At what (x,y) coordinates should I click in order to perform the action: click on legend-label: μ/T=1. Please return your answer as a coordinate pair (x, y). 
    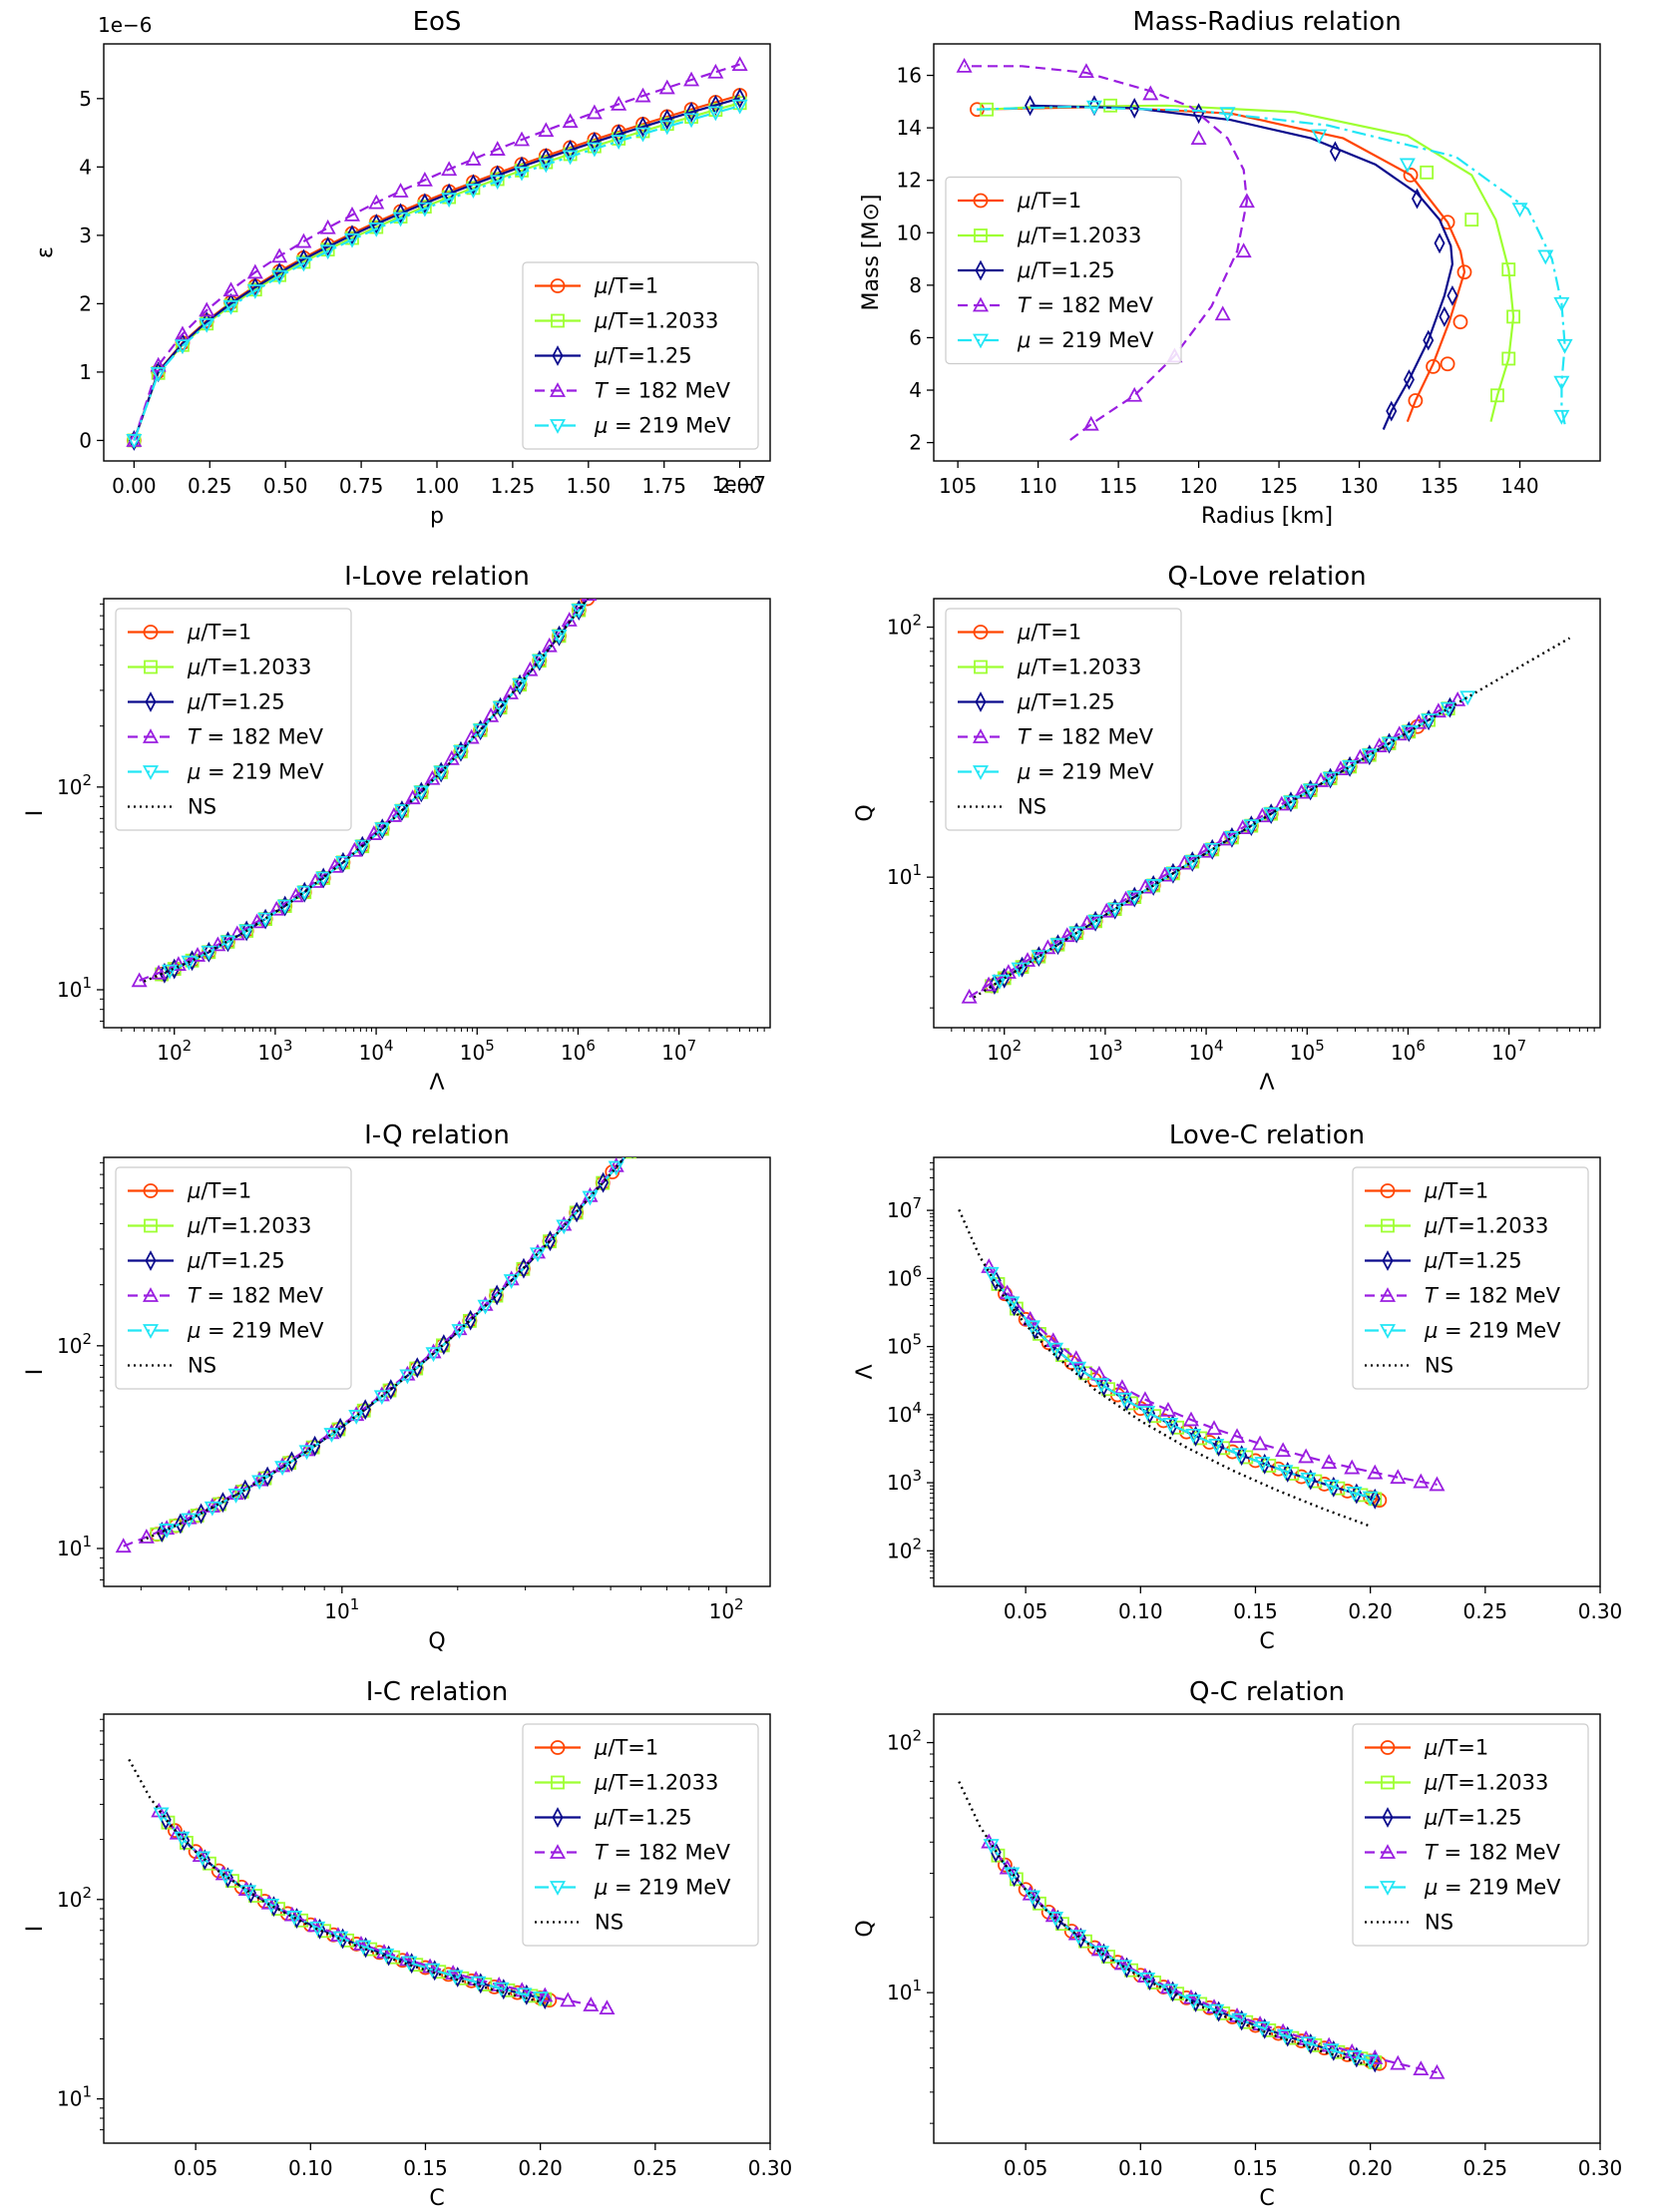
    Looking at the image, I should click on (626, 1748).